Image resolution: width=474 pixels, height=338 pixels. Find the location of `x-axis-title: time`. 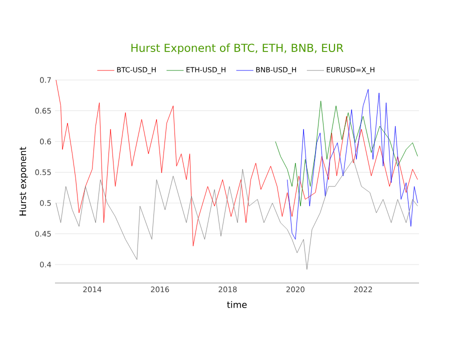

x-axis-title: time is located at coordinates (237, 304).